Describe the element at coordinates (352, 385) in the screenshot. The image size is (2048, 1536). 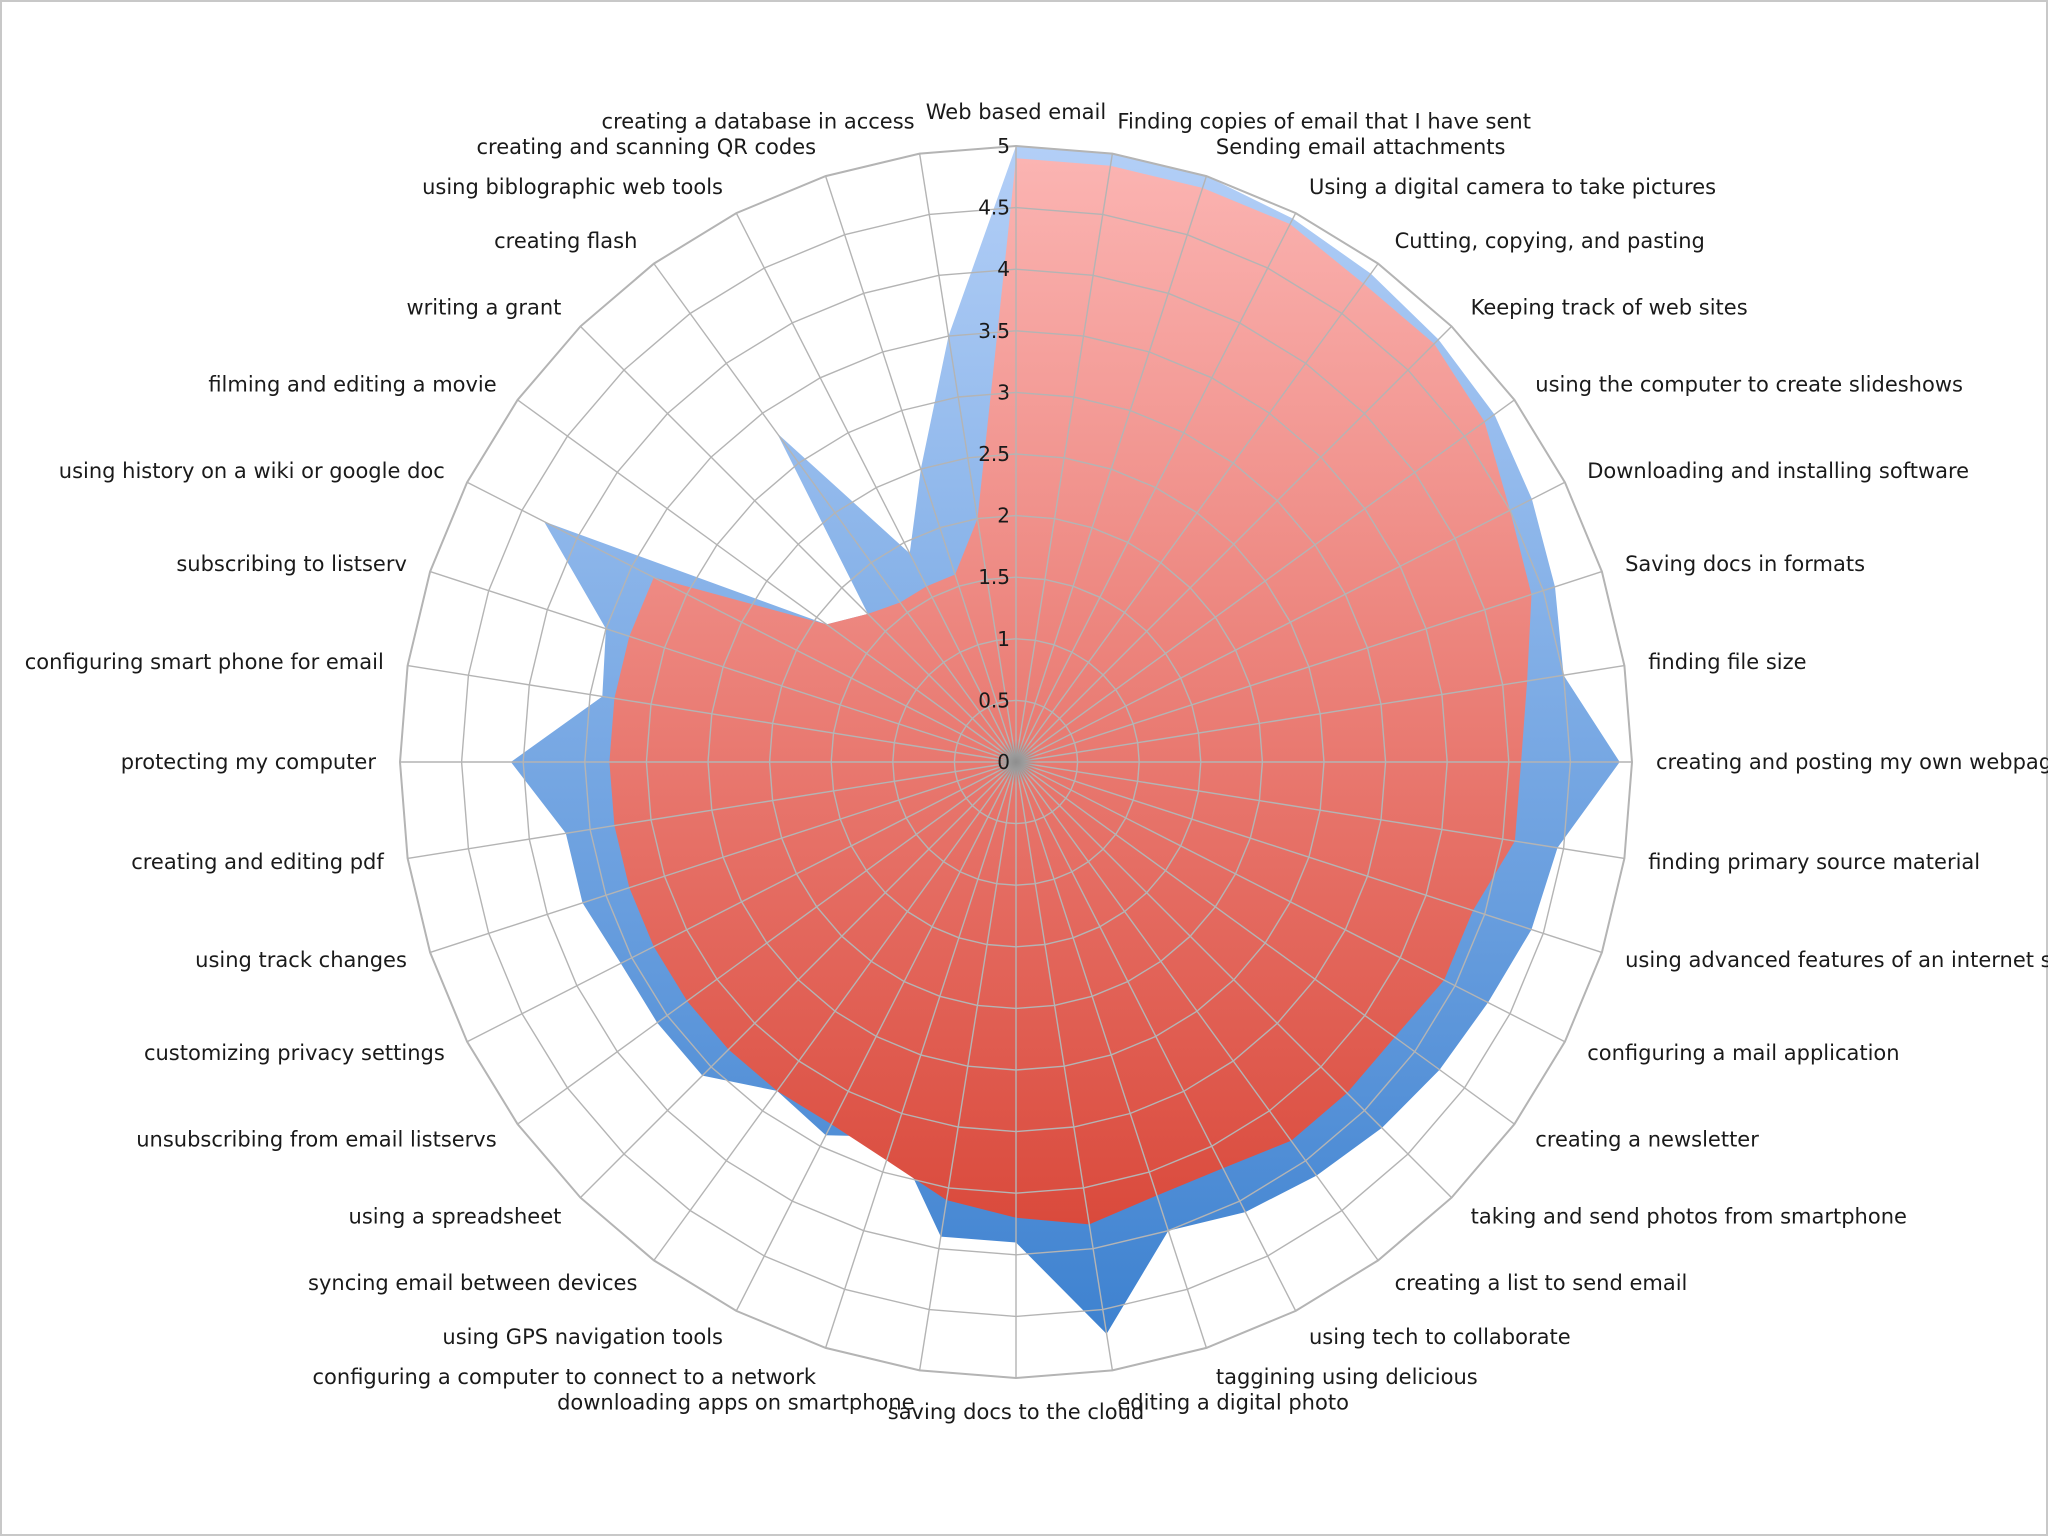
I see `category-label: filming and editing a movie` at that location.